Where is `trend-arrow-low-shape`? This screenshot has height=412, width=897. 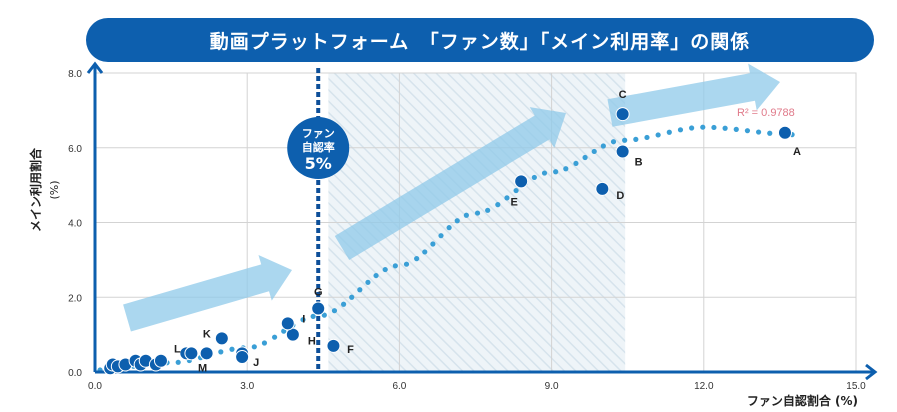 trend-arrow-low-shape is located at coordinates (208, 293).